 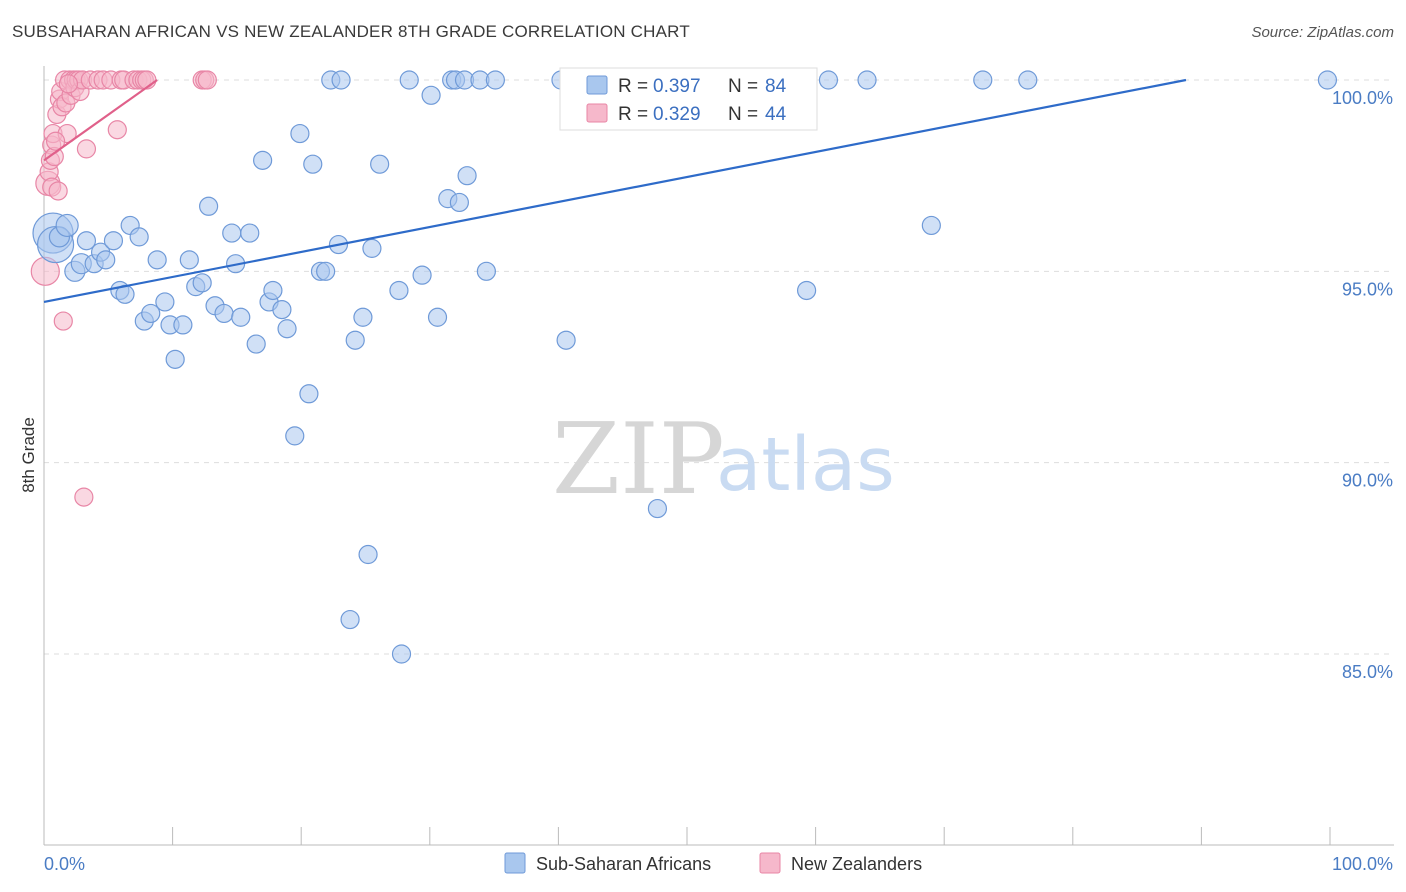 What do you see at coordinates (743, 114) in the screenshot?
I see `legend-top-n-label-pink: N =` at bounding box center [743, 114].